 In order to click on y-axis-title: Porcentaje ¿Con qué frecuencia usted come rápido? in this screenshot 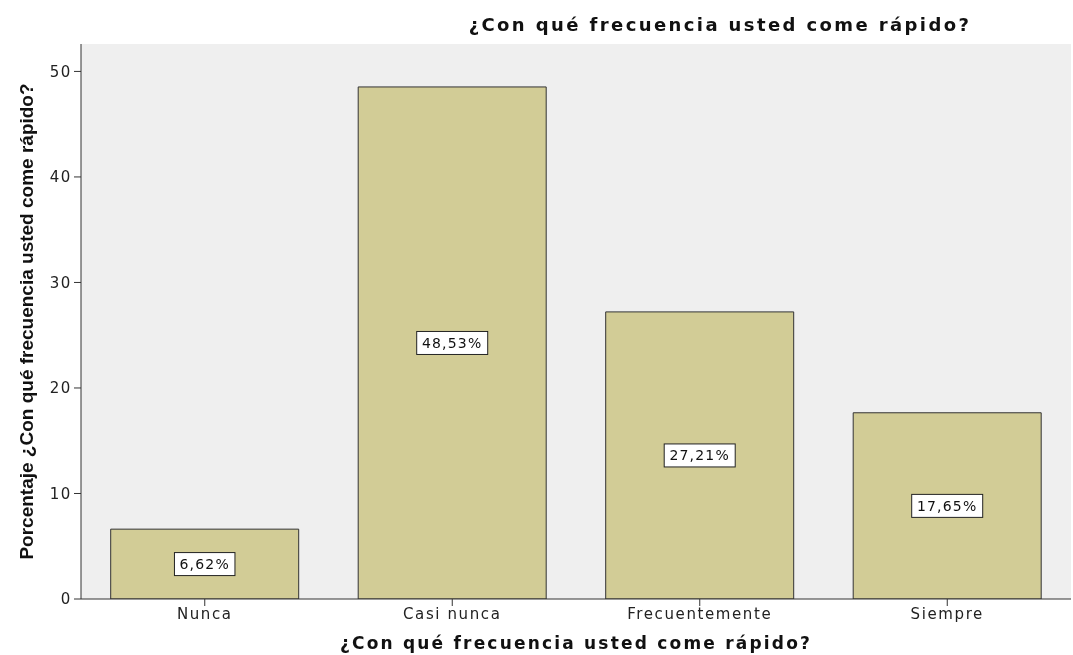, I will do `click(26, 321)`.